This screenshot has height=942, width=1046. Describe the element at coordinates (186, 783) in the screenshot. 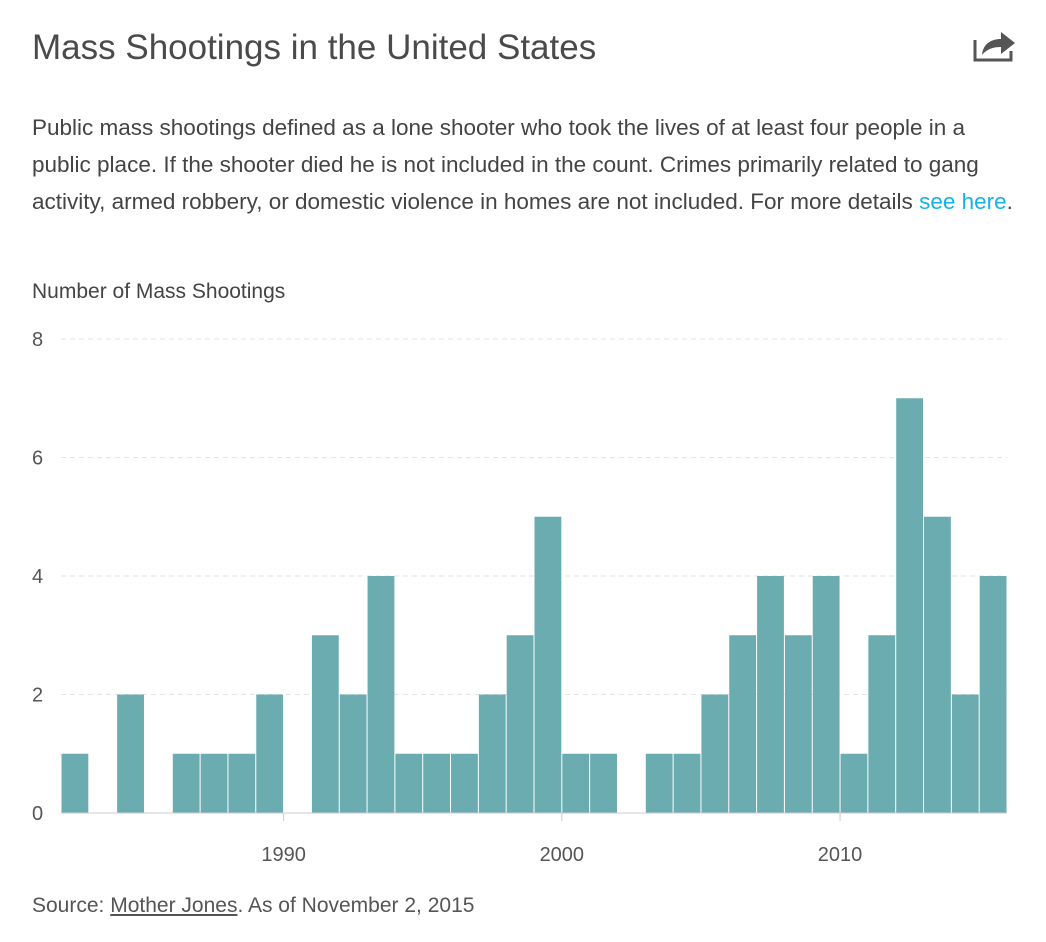

I see `bar-1986` at that location.